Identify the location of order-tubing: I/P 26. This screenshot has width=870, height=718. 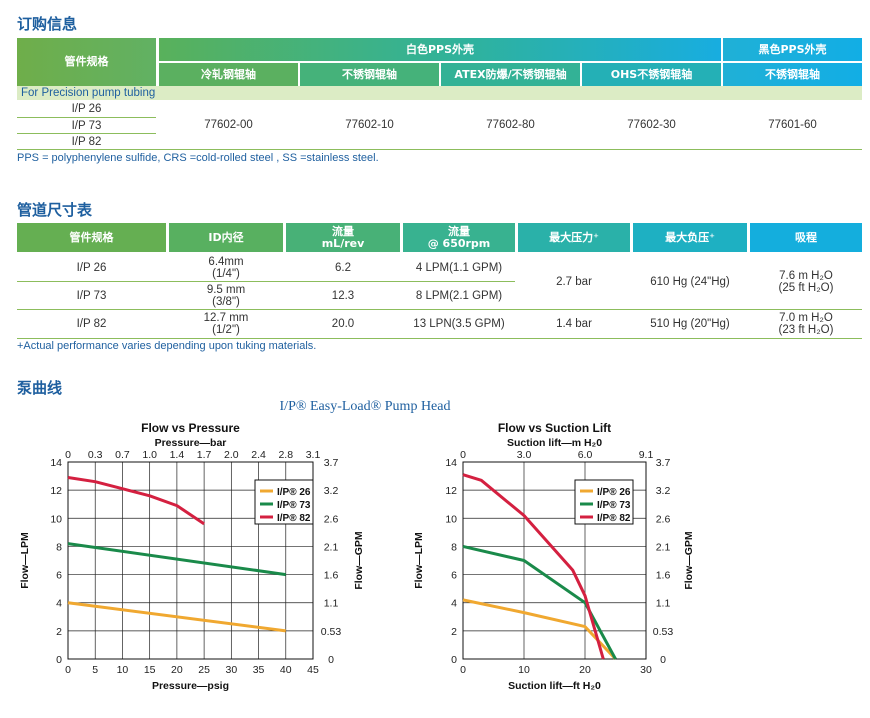
(86, 108).